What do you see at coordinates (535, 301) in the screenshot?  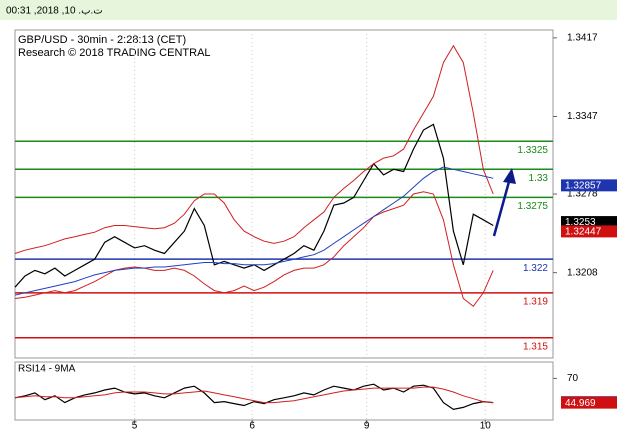 I see `level-label: 1.319` at bounding box center [535, 301].